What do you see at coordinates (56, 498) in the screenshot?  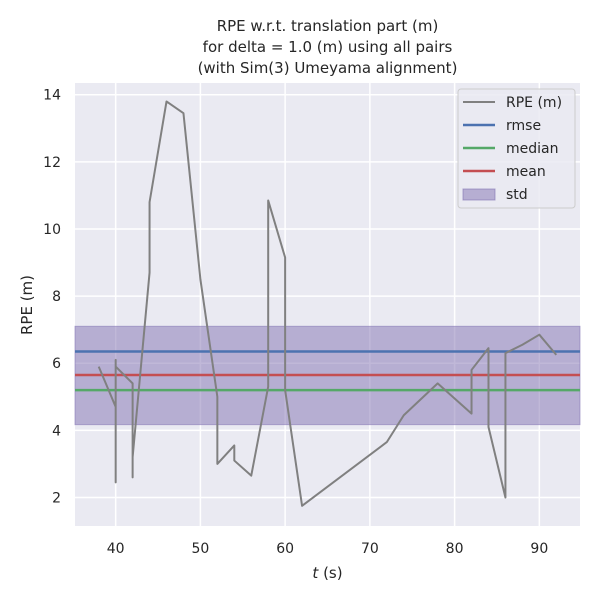 I see `y-tick-label: 2` at bounding box center [56, 498].